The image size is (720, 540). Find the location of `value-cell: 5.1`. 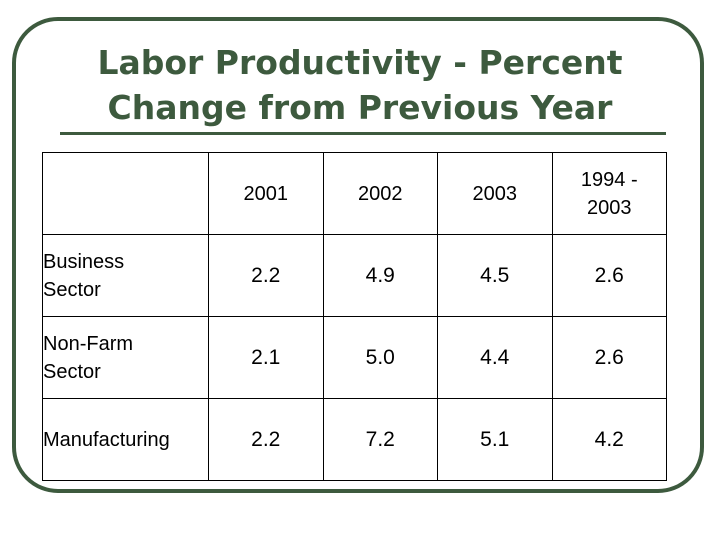

value-cell: 5.1 is located at coordinates (495, 439).